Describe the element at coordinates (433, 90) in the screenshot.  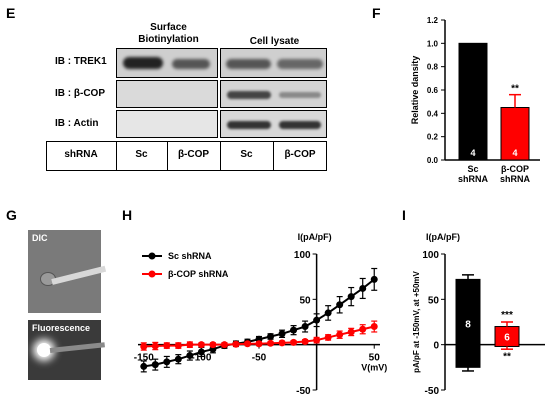
I see `y-tick-label: 0.6` at that location.